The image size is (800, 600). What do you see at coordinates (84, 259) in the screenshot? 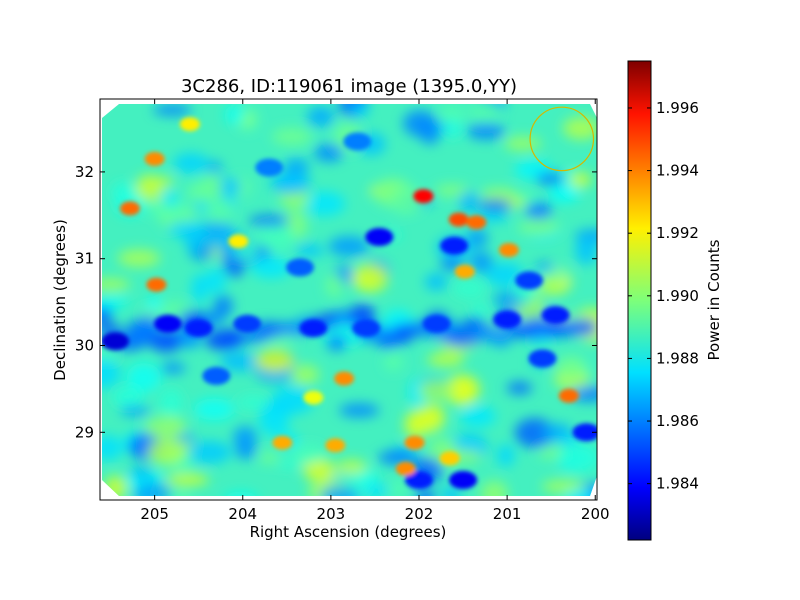
I see `y-tick-label: 31` at bounding box center [84, 259].